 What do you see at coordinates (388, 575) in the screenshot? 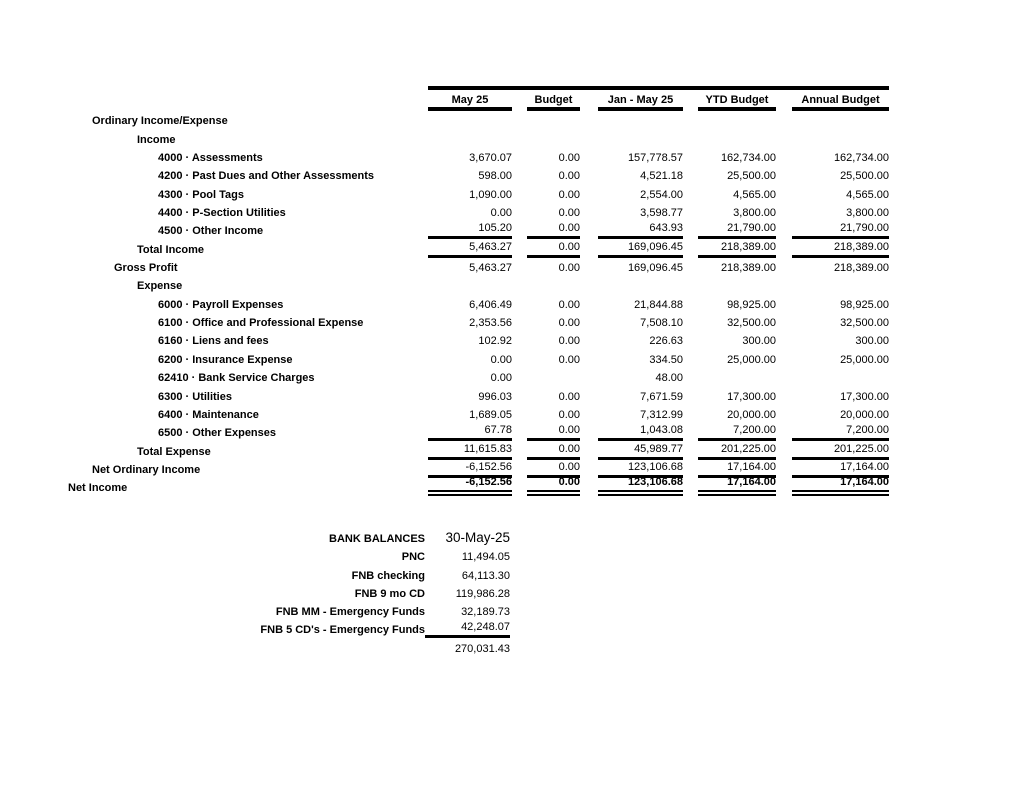
I see `bank-account-label: FNB checking` at bounding box center [388, 575].